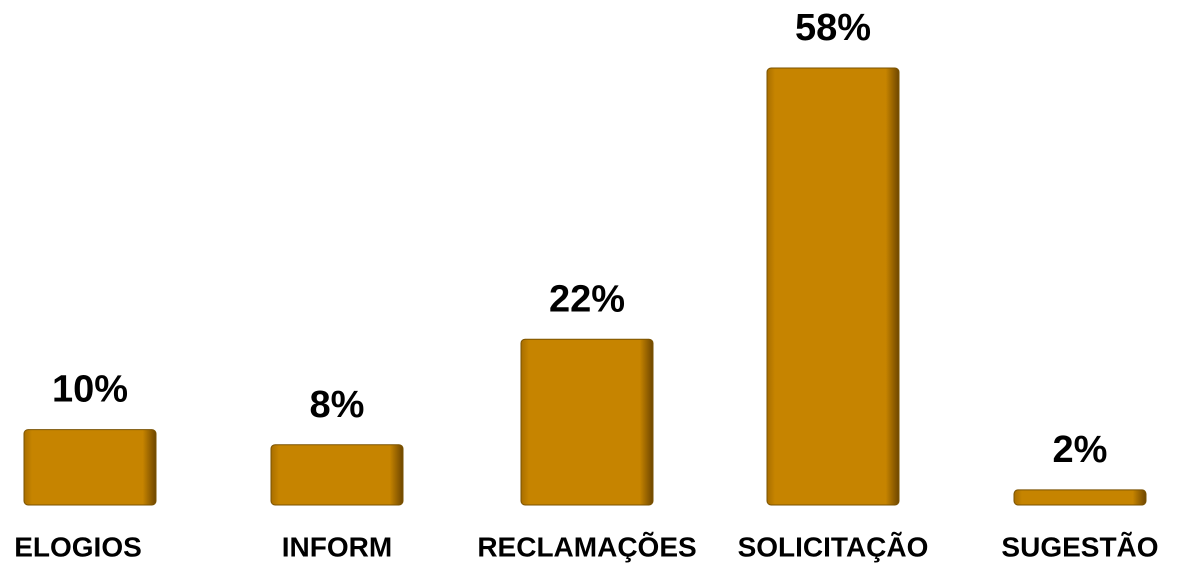  Describe the element at coordinates (337, 546) in the screenshot. I see `x-tick-label: INFORM` at that location.